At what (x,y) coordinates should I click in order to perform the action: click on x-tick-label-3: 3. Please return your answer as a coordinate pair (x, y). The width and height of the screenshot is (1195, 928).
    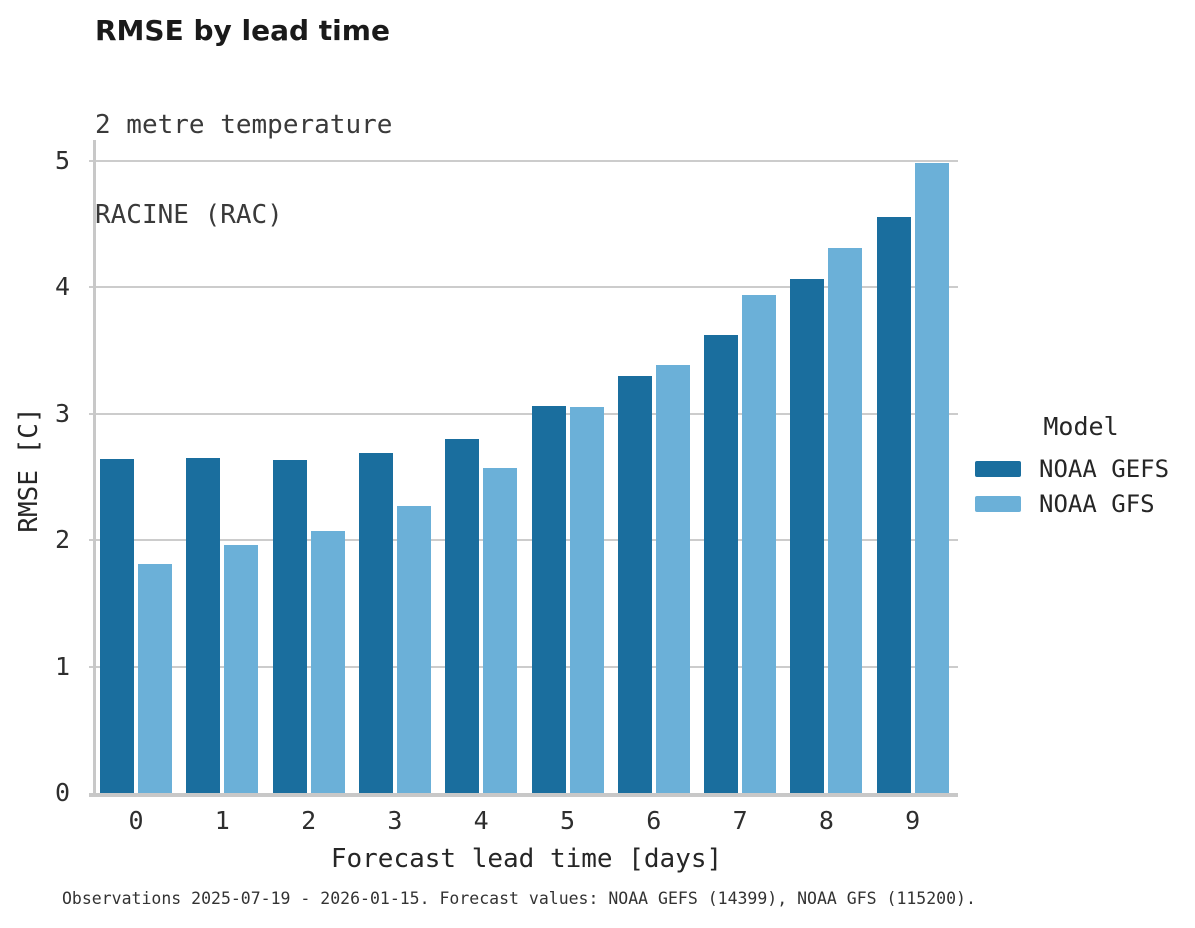
    Looking at the image, I should click on (395, 820).